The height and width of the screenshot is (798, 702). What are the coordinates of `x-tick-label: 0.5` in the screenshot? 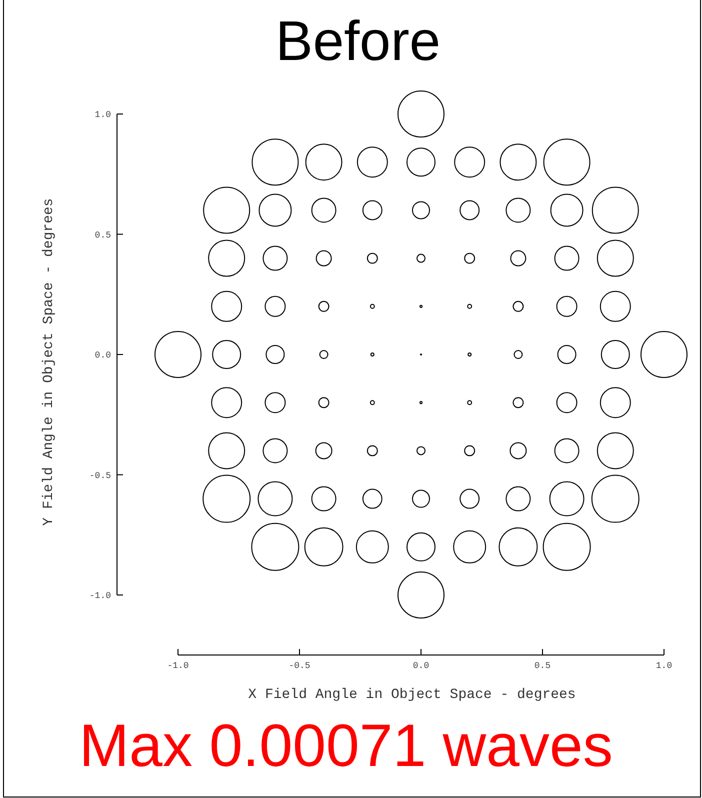 It's located at (542, 666).